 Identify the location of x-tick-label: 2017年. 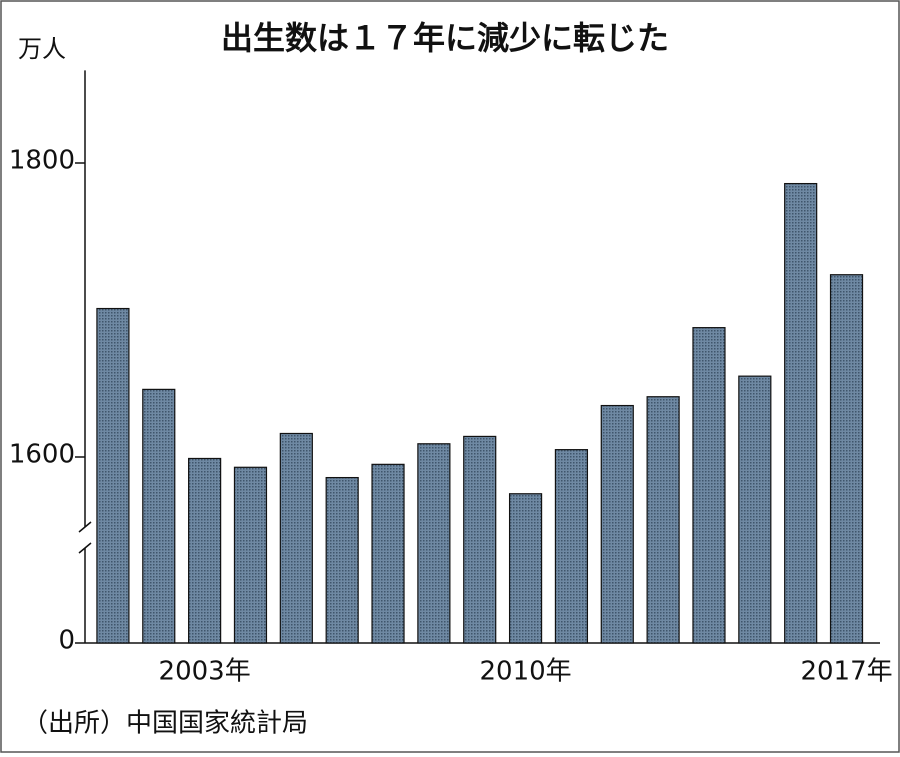
(846, 672).